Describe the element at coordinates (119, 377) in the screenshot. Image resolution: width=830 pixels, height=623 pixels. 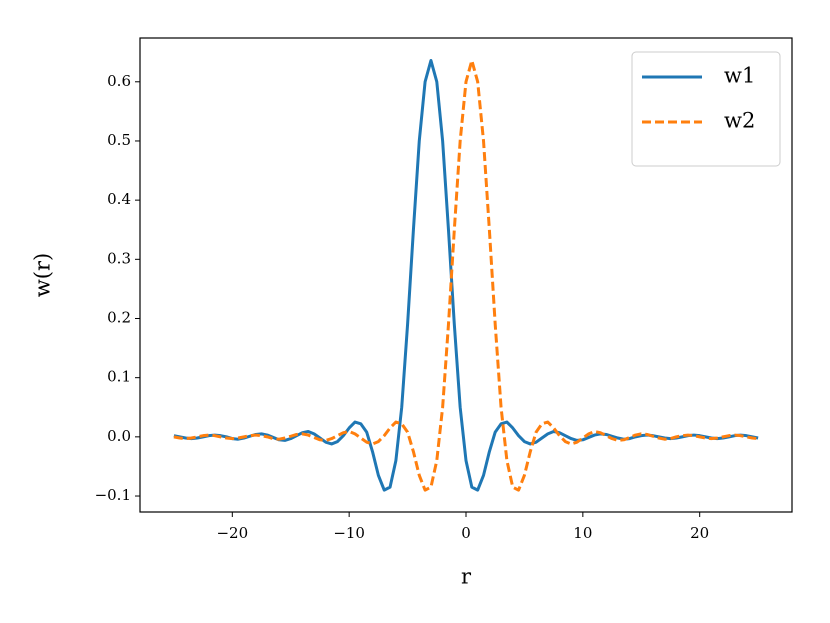
I see `y-tick-label: 0.1` at that location.